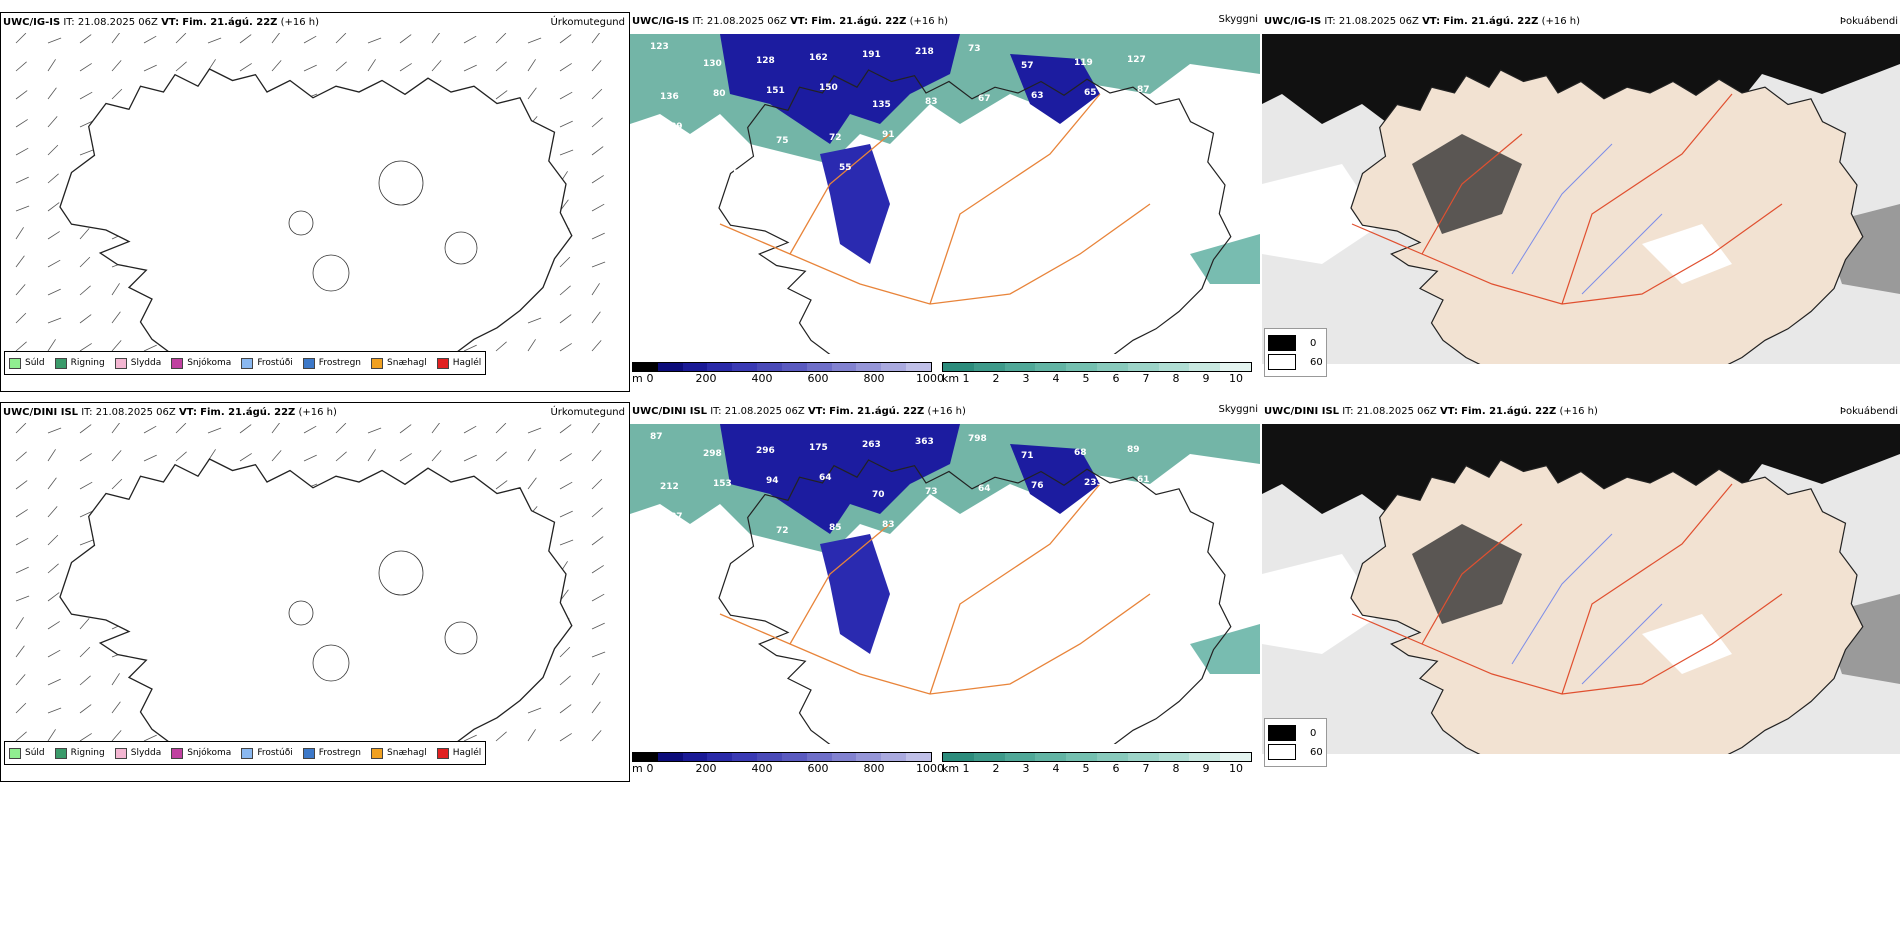 The image size is (1900, 950). I want to click on visibility-colorbar: km 1 2 3 4 5 6 7 8 9 10, so click(1097, 373).